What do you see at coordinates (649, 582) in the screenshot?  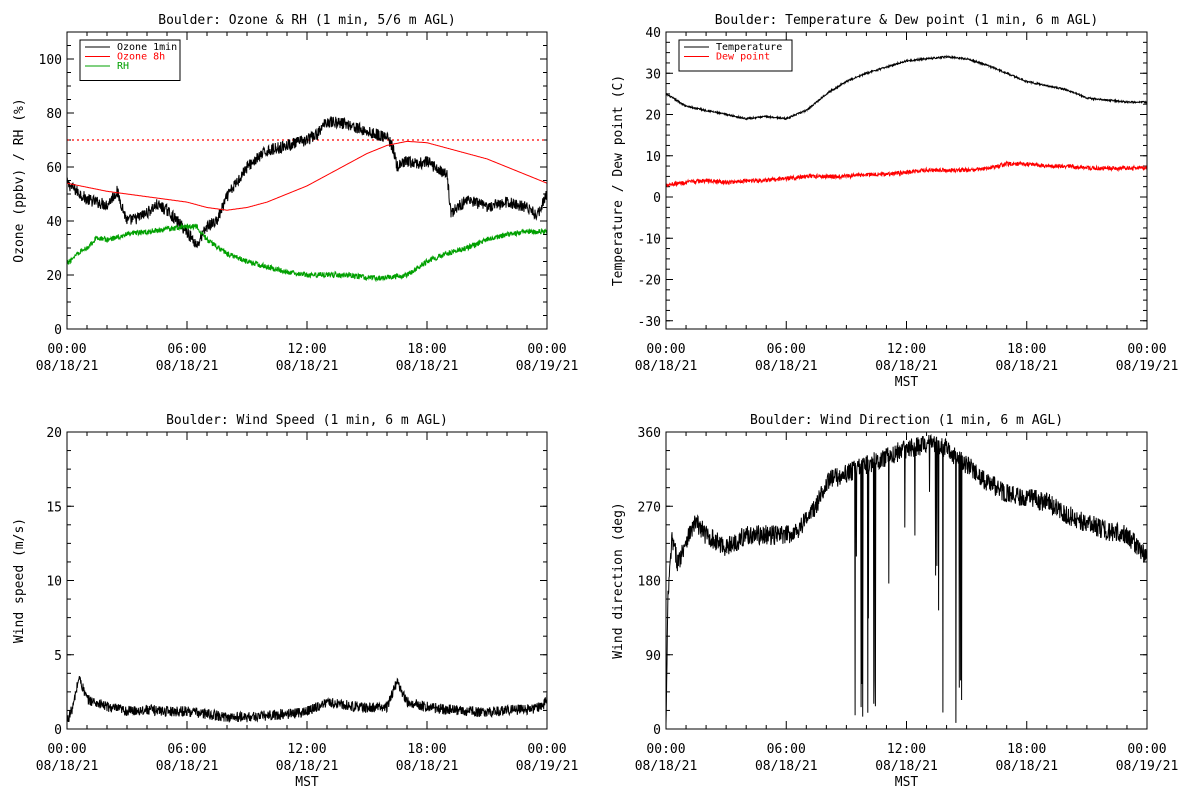 I see `y-tick-label: 180` at bounding box center [649, 582].